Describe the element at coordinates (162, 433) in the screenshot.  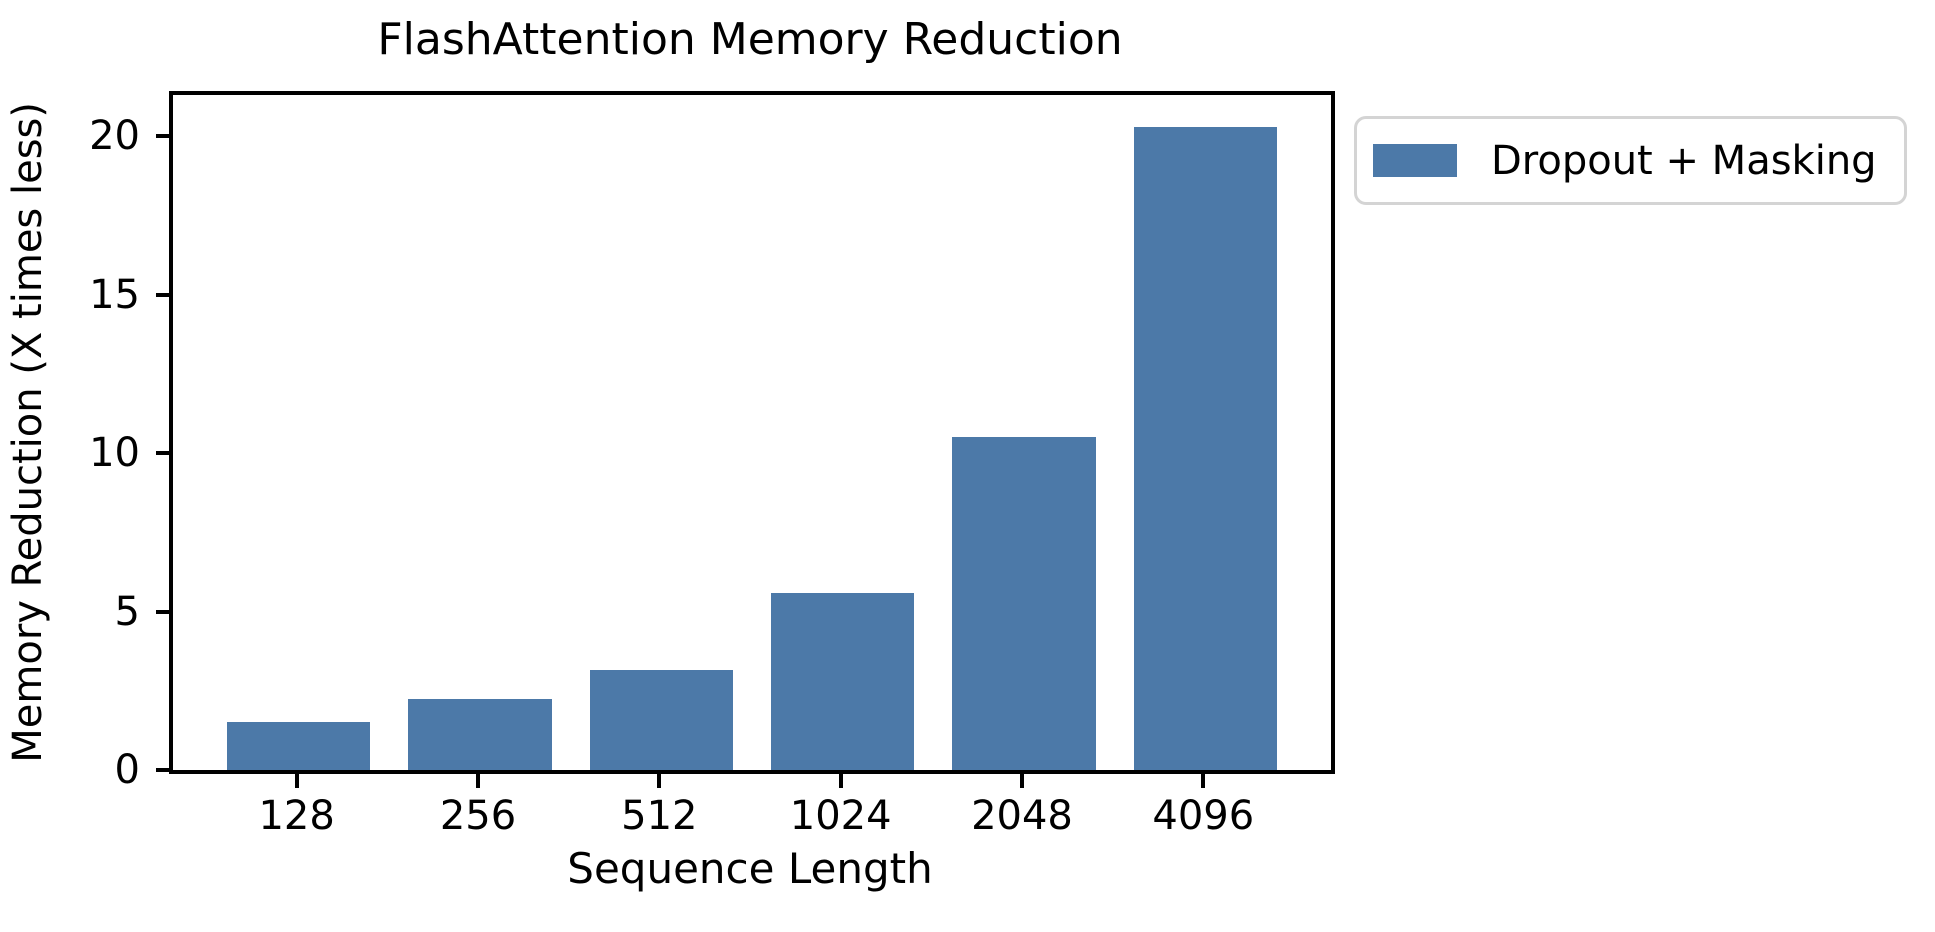
I see `y-tick-marks` at that location.